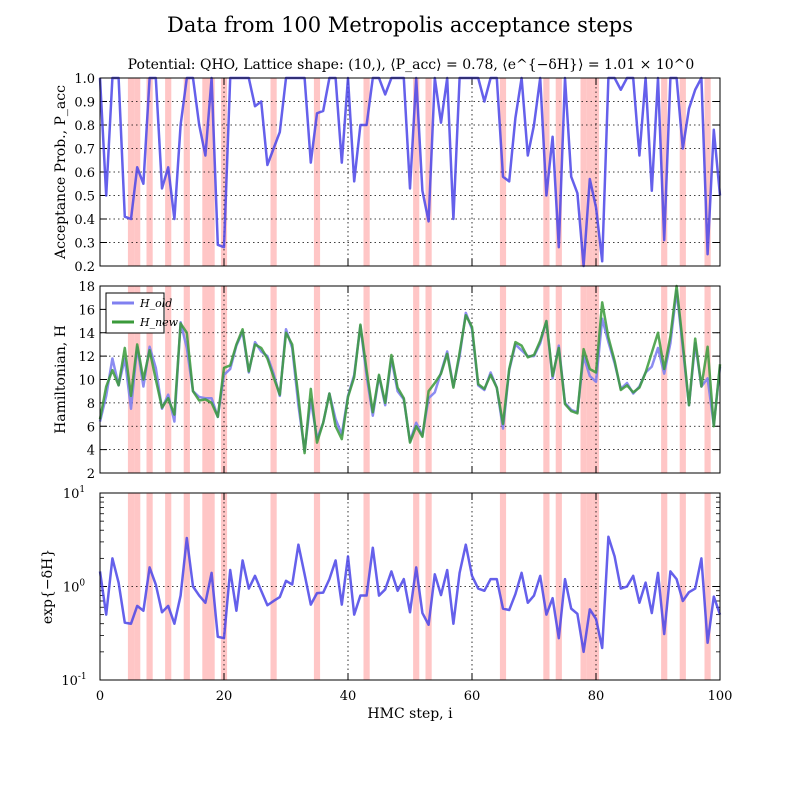  Describe the element at coordinates (84, 173) in the screenshot. I see `y-tick-label: 0.6` at that location.